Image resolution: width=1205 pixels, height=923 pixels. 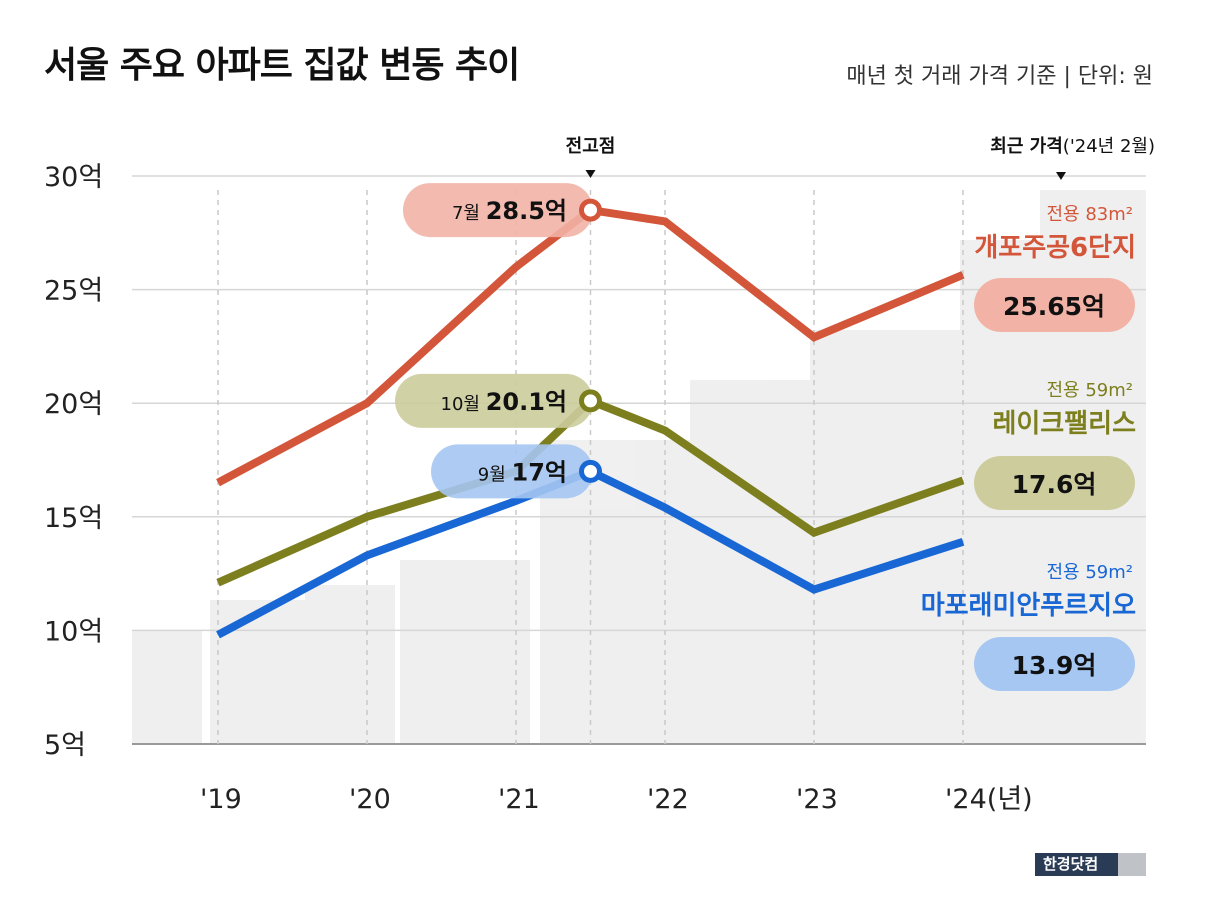 I want to click on latest-value-label: 25.65억, so click(x=1054, y=306).